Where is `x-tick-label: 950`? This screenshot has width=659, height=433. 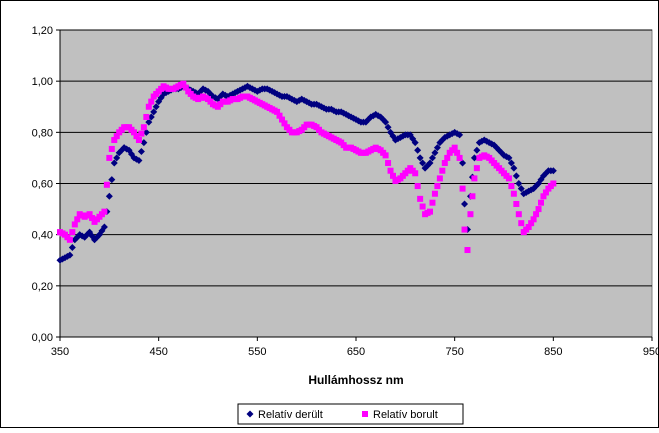
x-tick-label: 950 is located at coordinates (651, 352).